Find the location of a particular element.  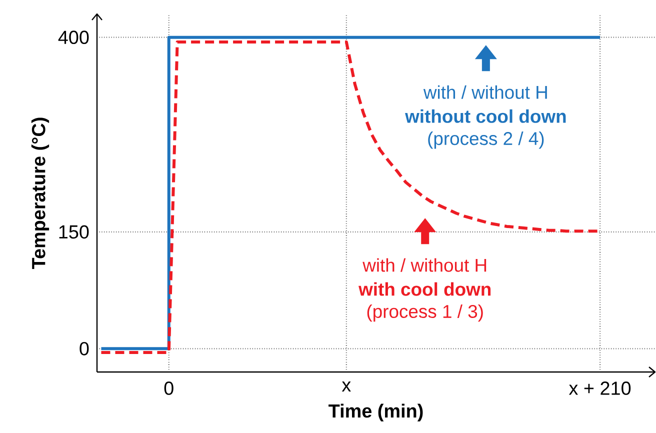

annotation: (process 1 / 3) is located at coordinates (425, 313).